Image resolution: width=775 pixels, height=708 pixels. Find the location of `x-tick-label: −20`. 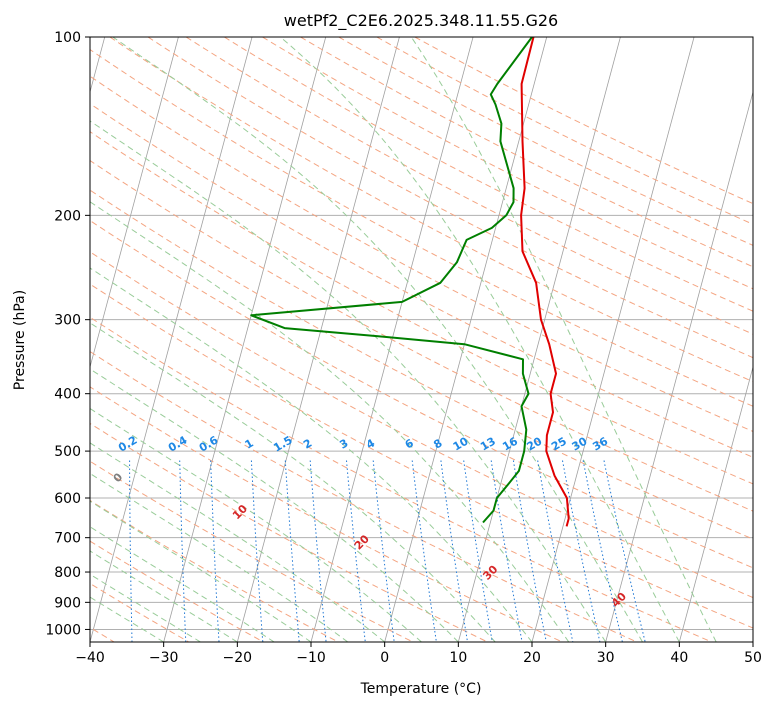

x-tick-label: −20 is located at coordinates (238, 658).